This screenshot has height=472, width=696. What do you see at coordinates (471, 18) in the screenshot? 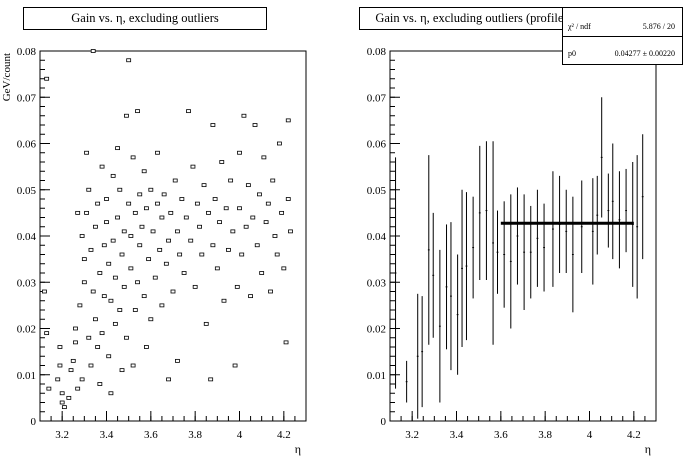
I see `right-chart-title: Gain vs. η, excluding outliers (profile)` at bounding box center [471, 18].